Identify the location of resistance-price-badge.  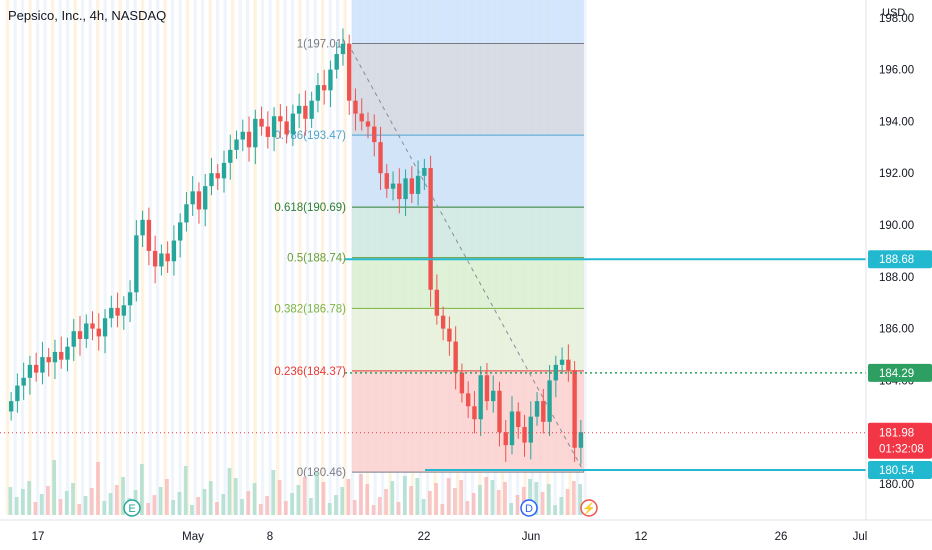
(900, 259).